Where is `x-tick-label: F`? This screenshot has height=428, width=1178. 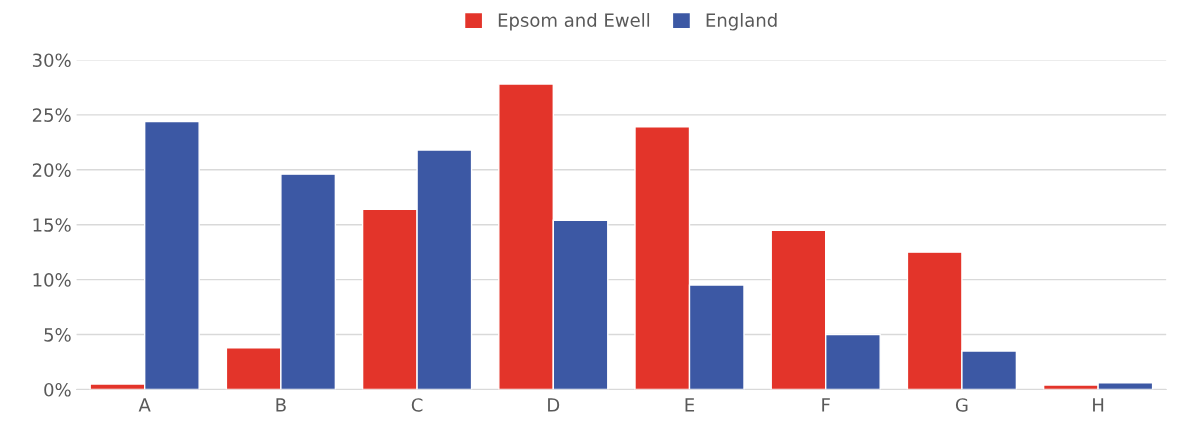 x-tick-label: F is located at coordinates (826, 405).